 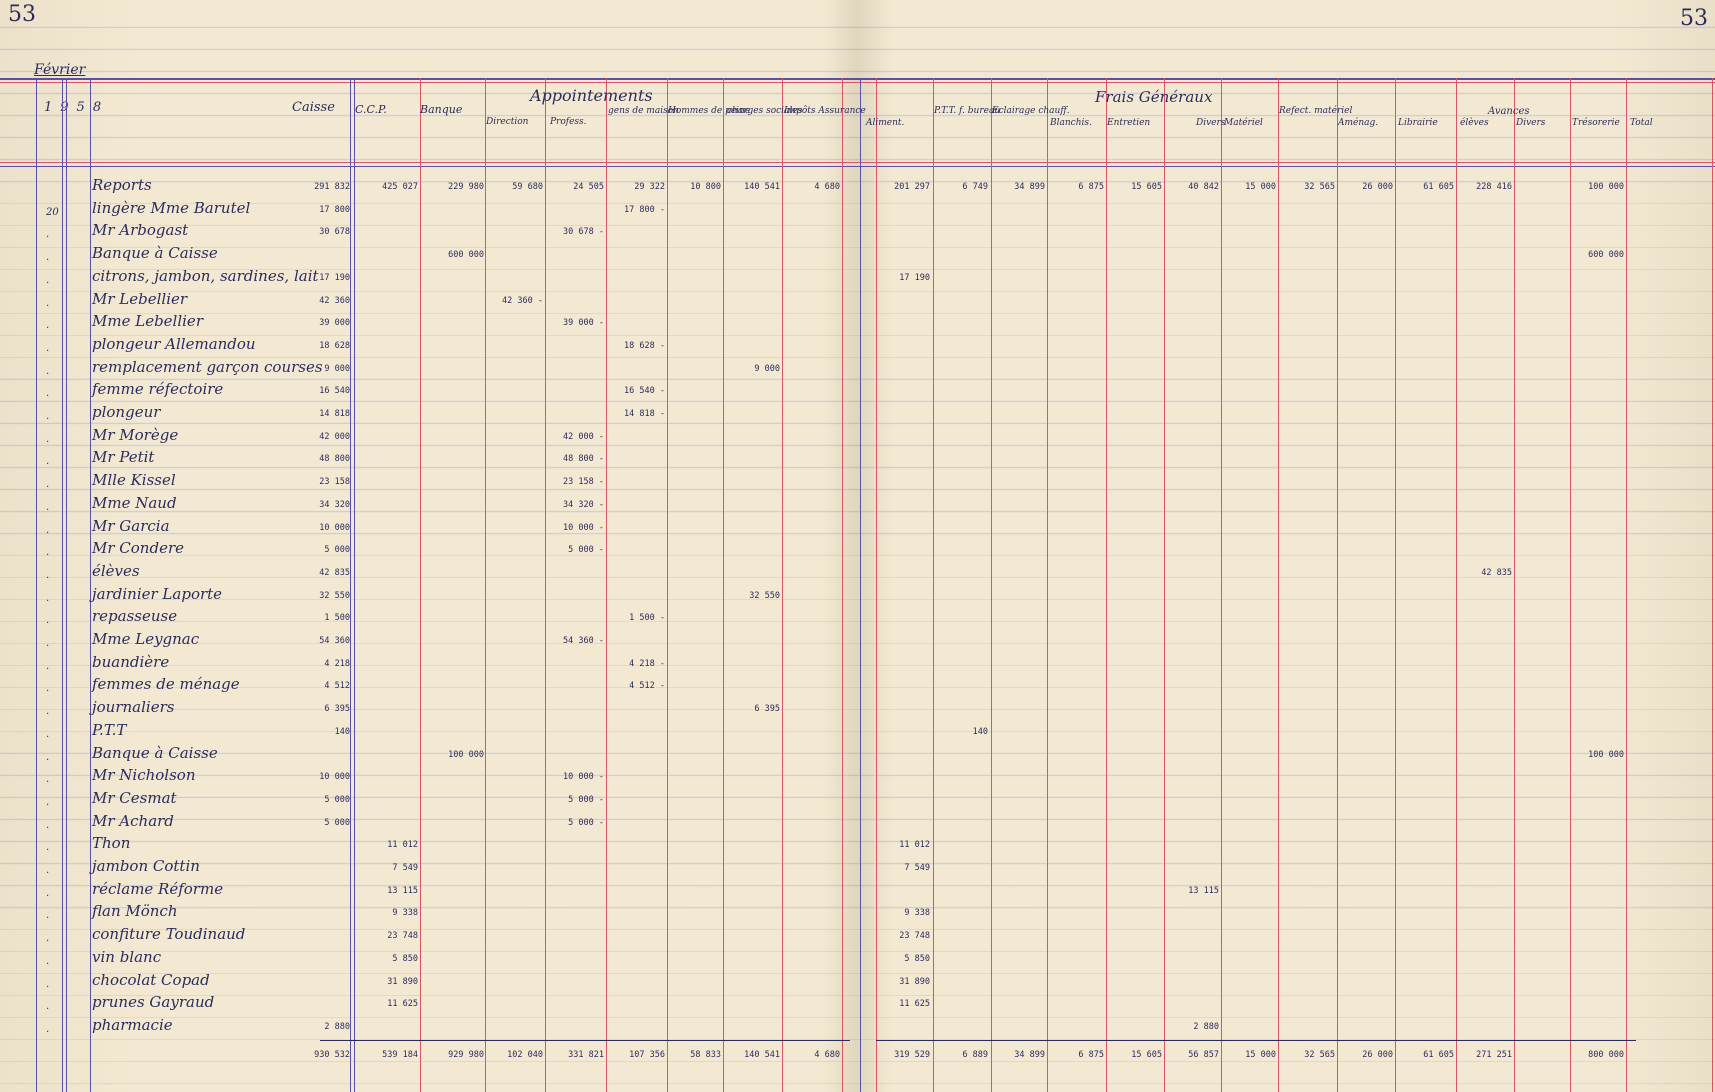 I want to click on row-label: prunes Gayraud, so click(x=153, y=1002).